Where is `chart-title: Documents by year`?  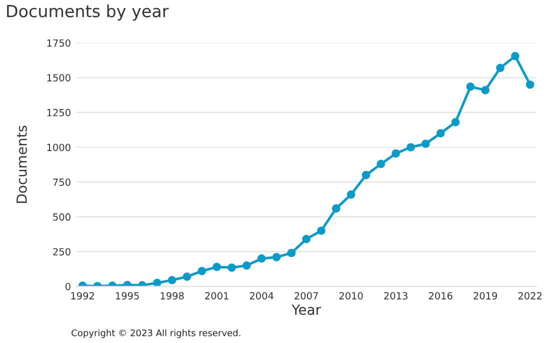 chart-title: Documents by year is located at coordinates (88, 12).